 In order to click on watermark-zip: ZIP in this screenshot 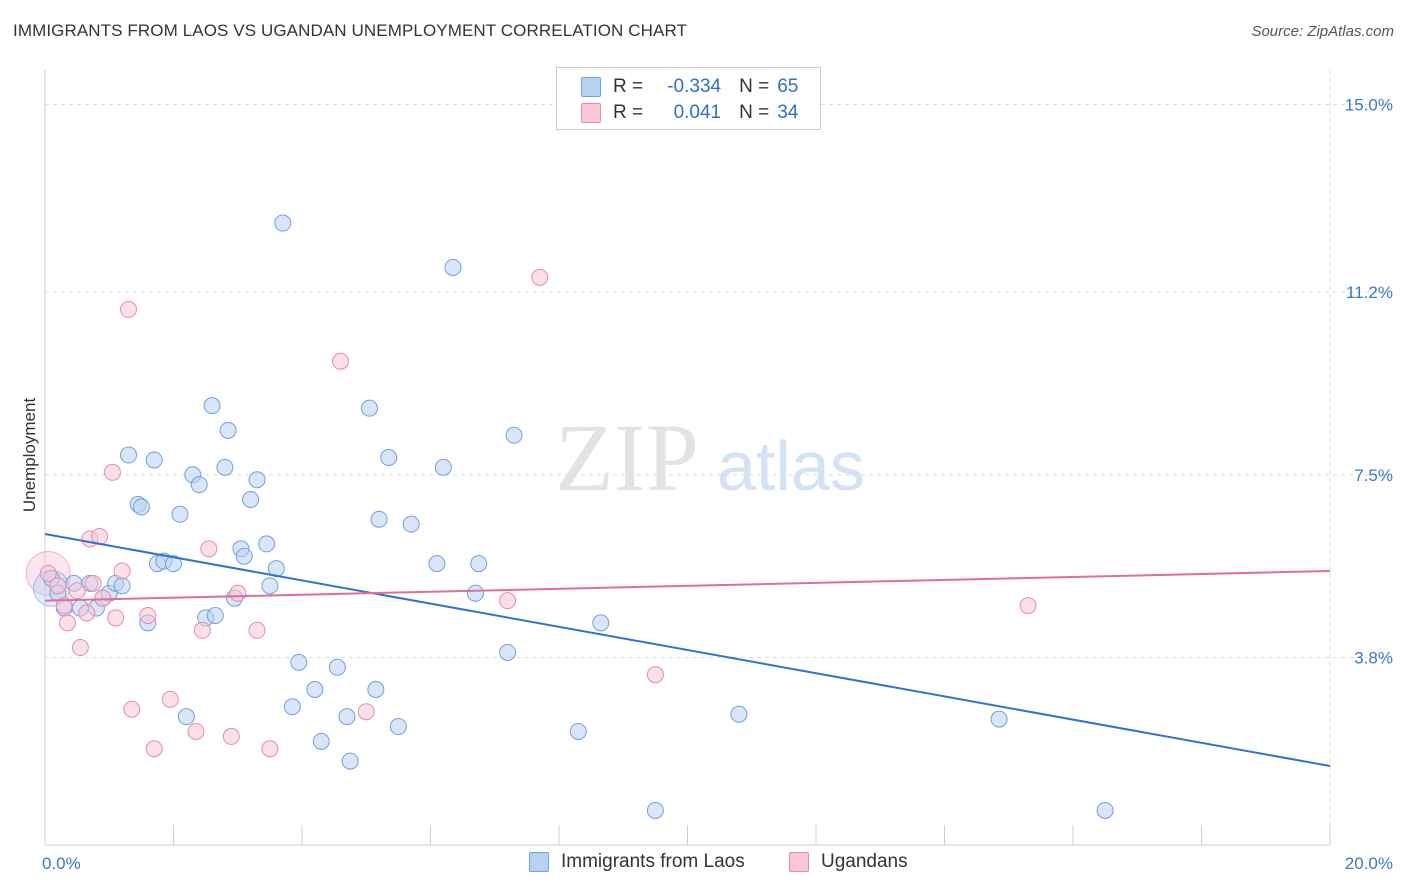, I will do `click(627, 457)`.